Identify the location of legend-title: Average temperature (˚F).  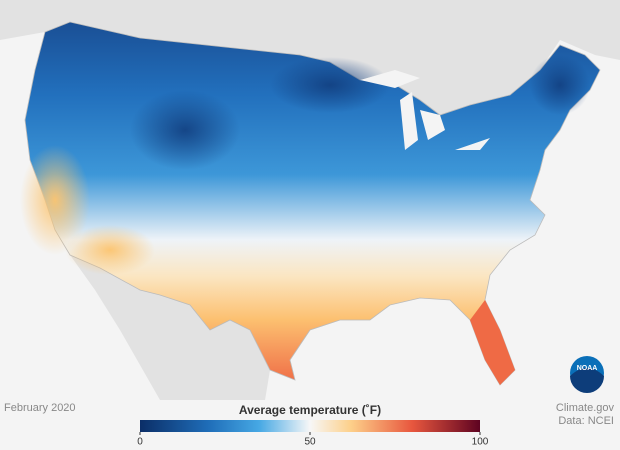
(310, 410).